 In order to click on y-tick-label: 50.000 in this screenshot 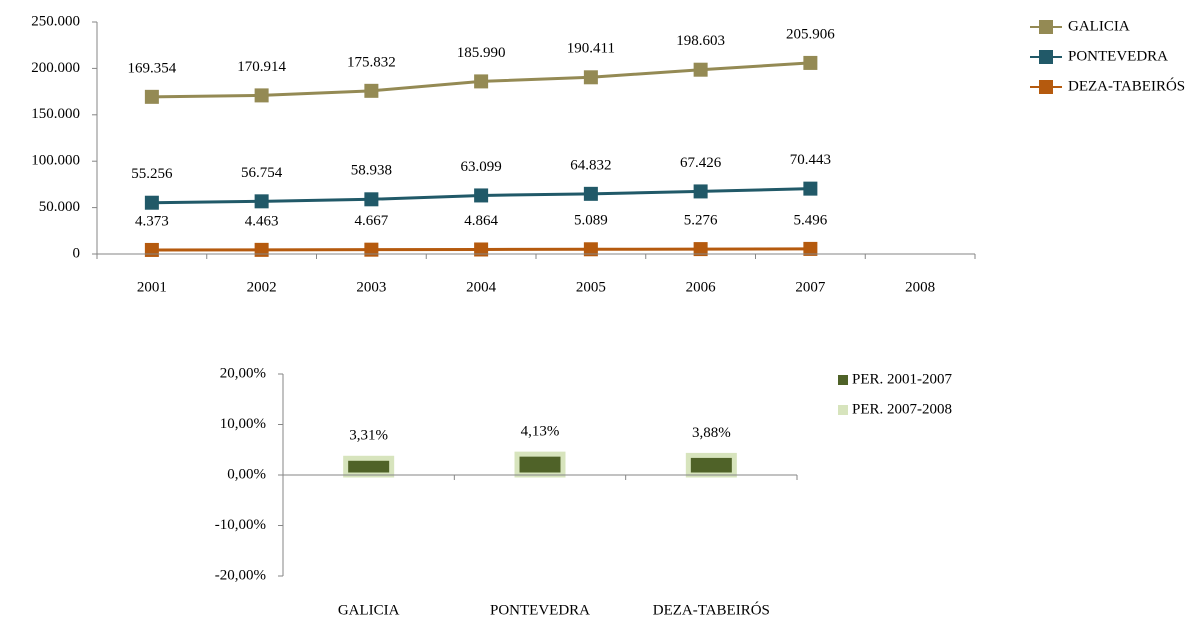, I will do `click(59, 207)`.